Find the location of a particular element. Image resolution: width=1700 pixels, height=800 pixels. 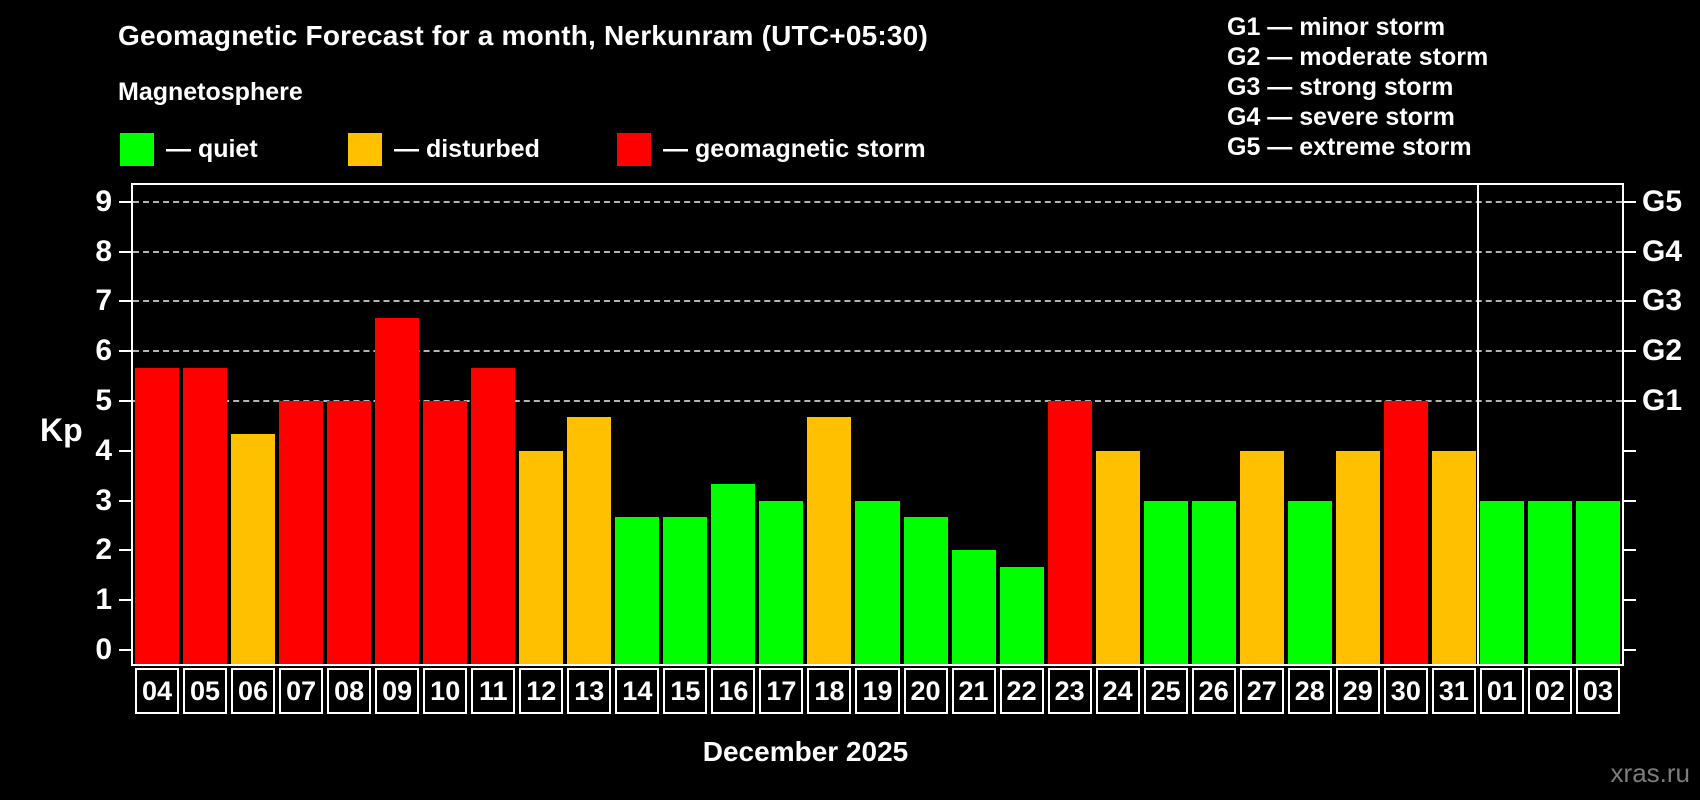

day-box-09: 09 is located at coordinates (397, 691).